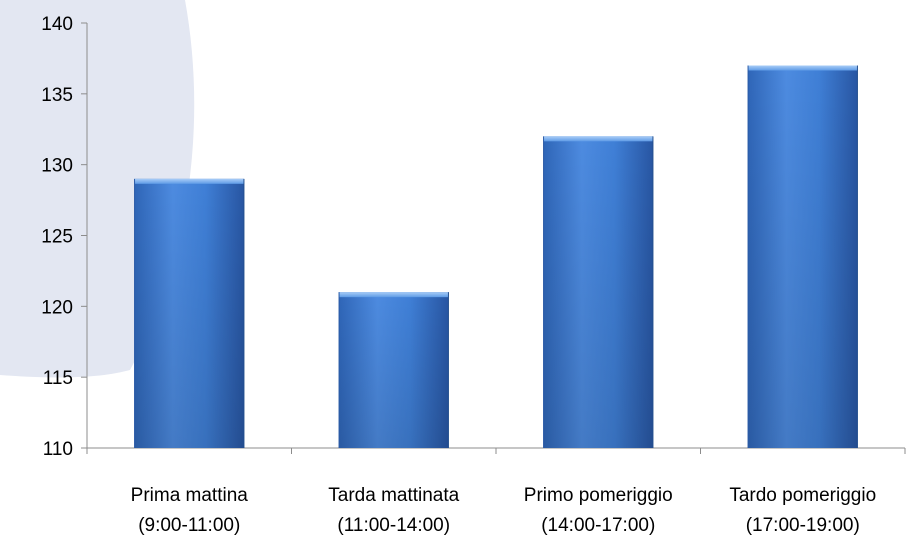 Image resolution: width=909 pixels, height=536 pixels. I want to click on x-category-label: Prima mattina, so click(190, 495).